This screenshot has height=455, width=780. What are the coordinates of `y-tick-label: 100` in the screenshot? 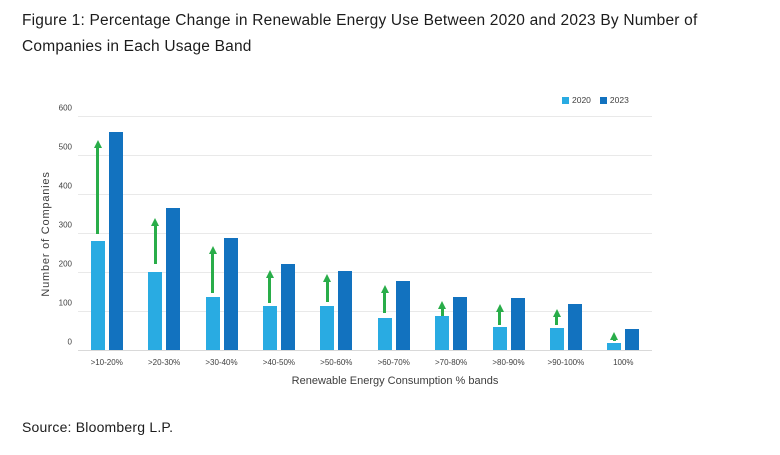 It's located at (65, 302).